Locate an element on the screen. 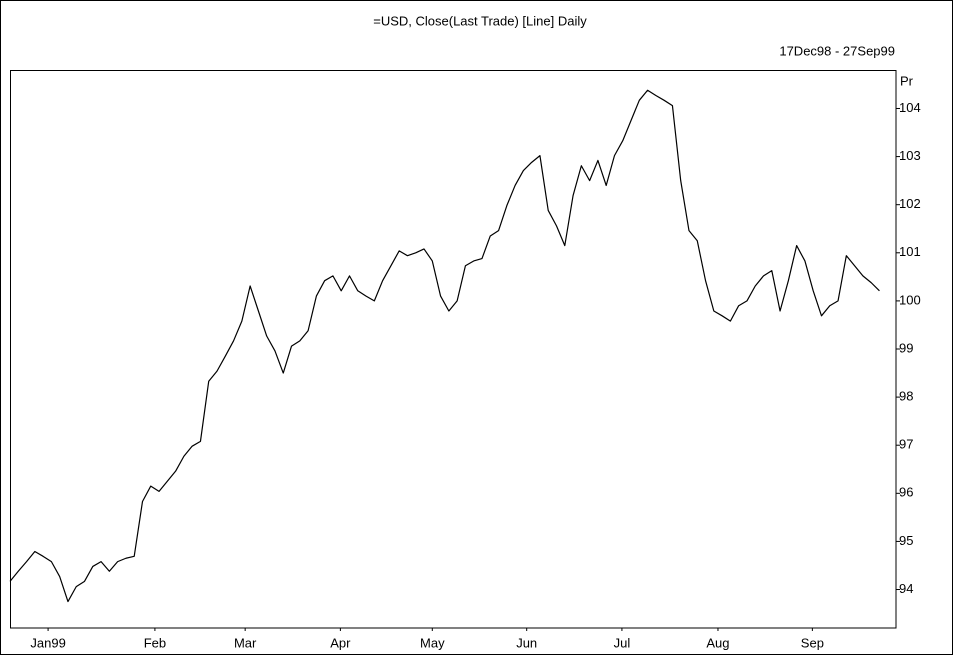  y-tick-label: 101 is located at coordinates (910, 251).